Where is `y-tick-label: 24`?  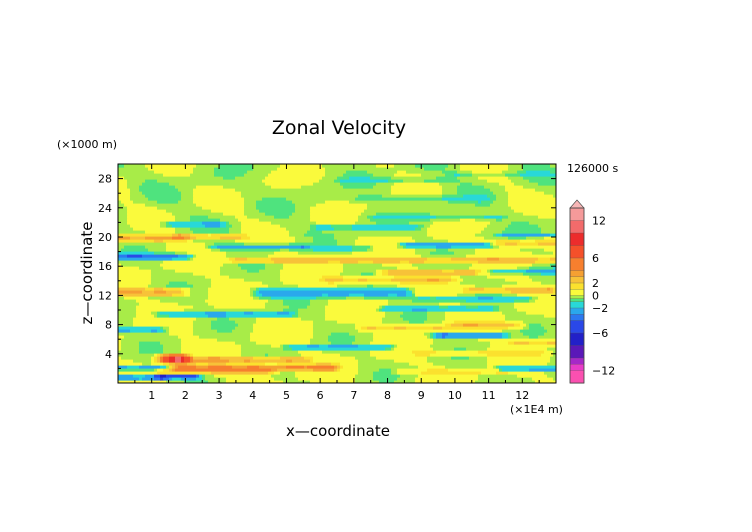 y-tick-label: 24 is located at coordinates (105, 208).